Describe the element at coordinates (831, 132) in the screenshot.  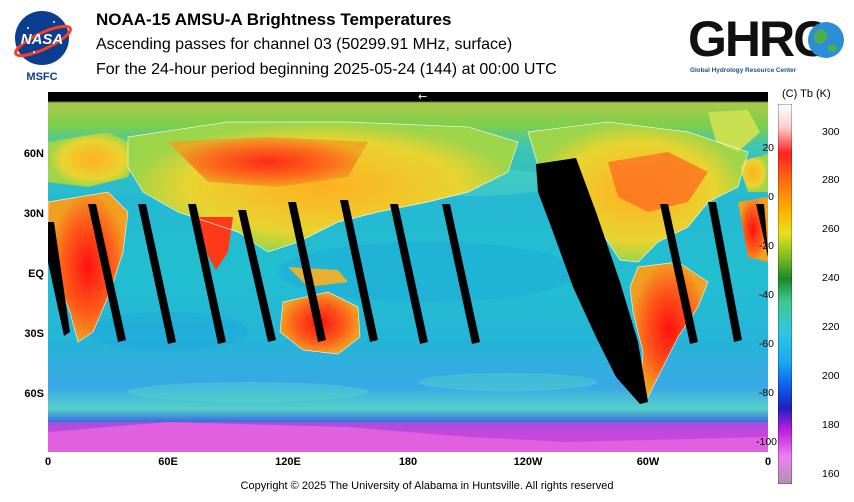
I see `colorbar-kelvin-tick: 300` at that location.